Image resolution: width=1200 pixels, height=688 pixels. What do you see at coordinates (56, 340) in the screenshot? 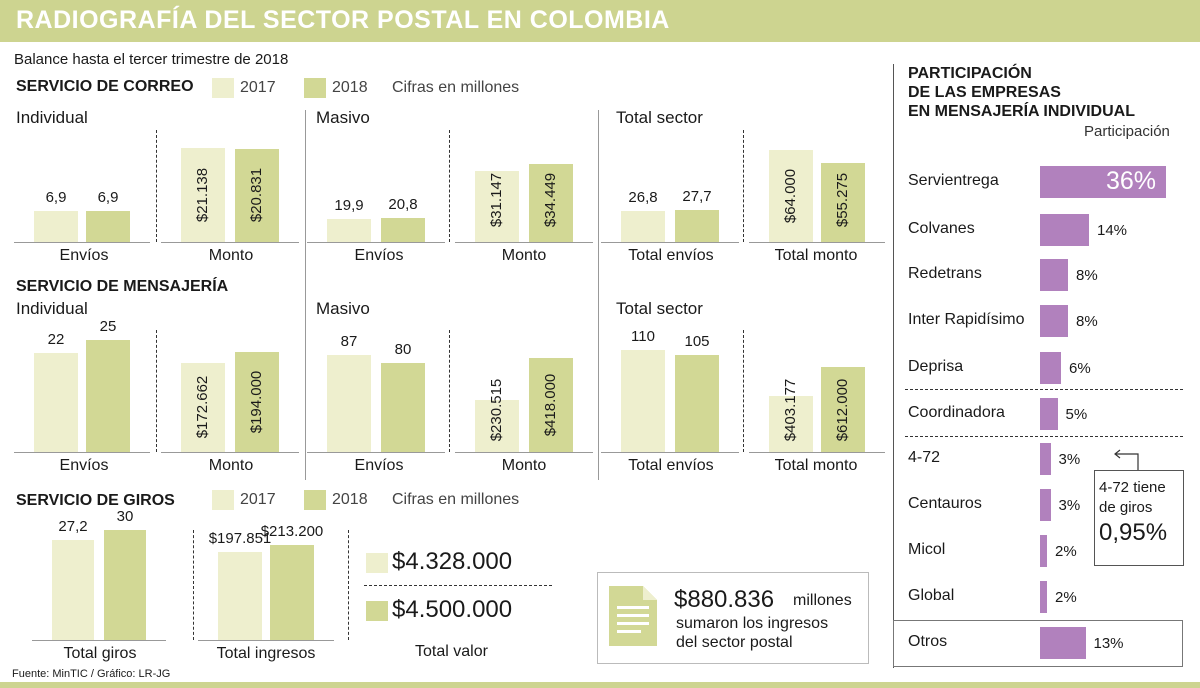
I see `data-label: 22` at bounding box center [56, 340].